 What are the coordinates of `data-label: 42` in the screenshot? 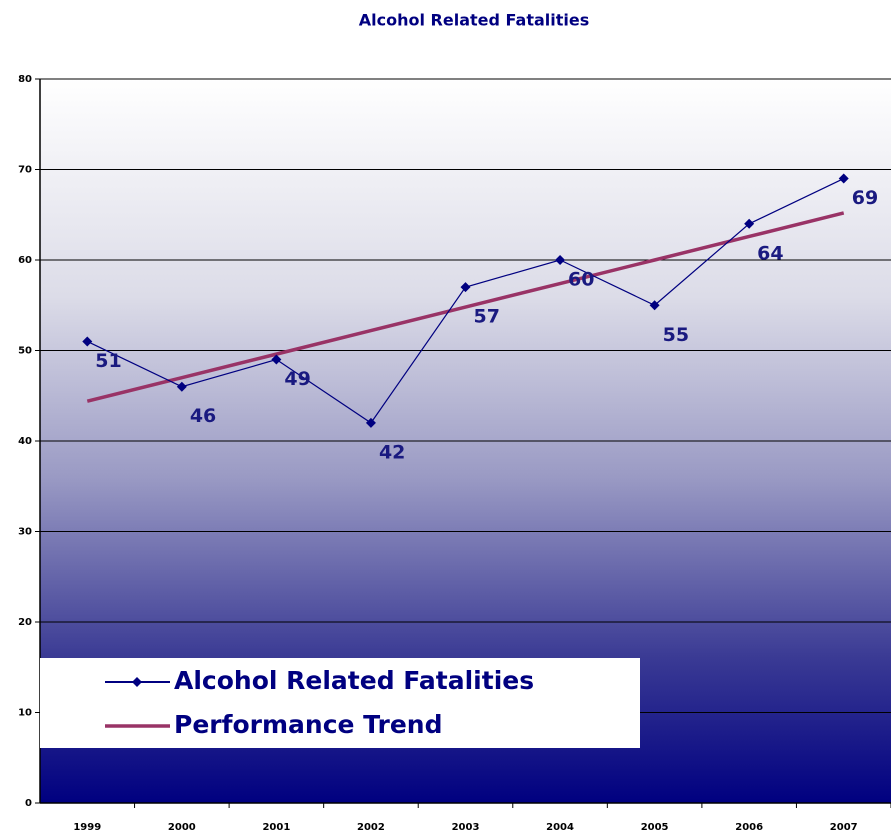 It's located at (392, 452).